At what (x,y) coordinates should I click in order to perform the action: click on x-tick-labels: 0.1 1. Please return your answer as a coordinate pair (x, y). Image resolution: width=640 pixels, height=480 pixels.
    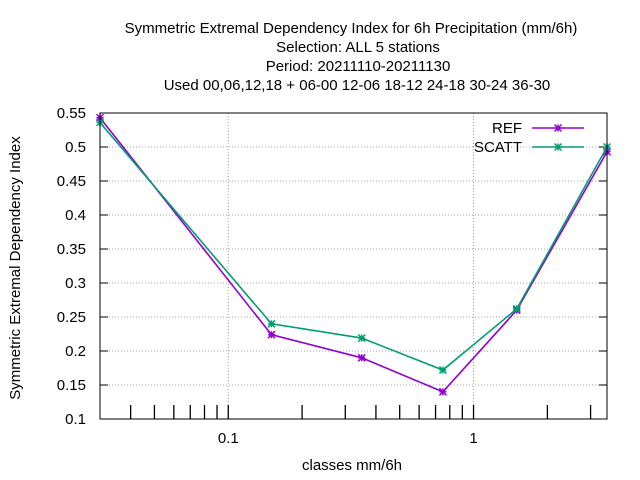
    Looking at the image, I should click on (348, 438).